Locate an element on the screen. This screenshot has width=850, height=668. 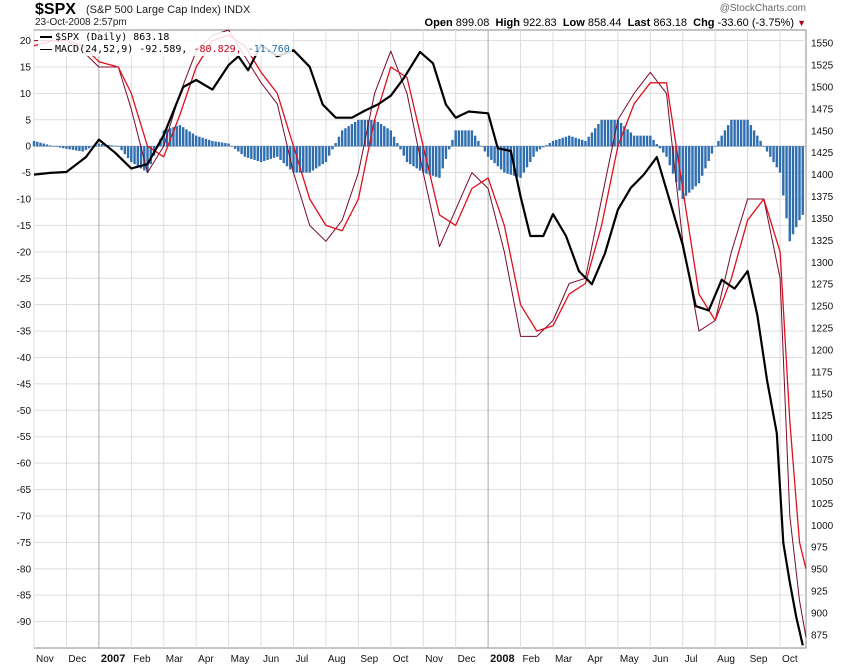
left-tick-label: -50 is located at coordinates (24, 411).